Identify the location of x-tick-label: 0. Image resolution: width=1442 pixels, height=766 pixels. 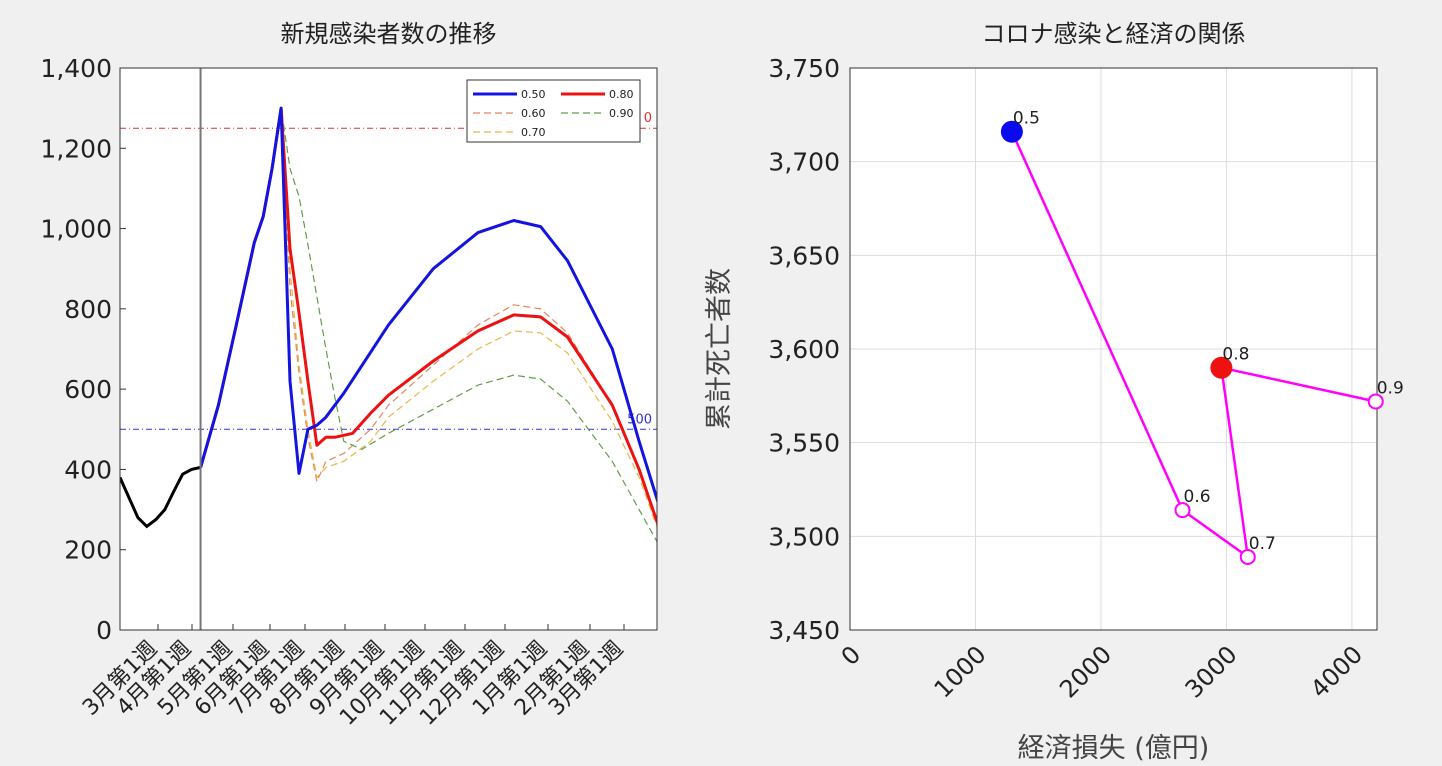
(851, 655).